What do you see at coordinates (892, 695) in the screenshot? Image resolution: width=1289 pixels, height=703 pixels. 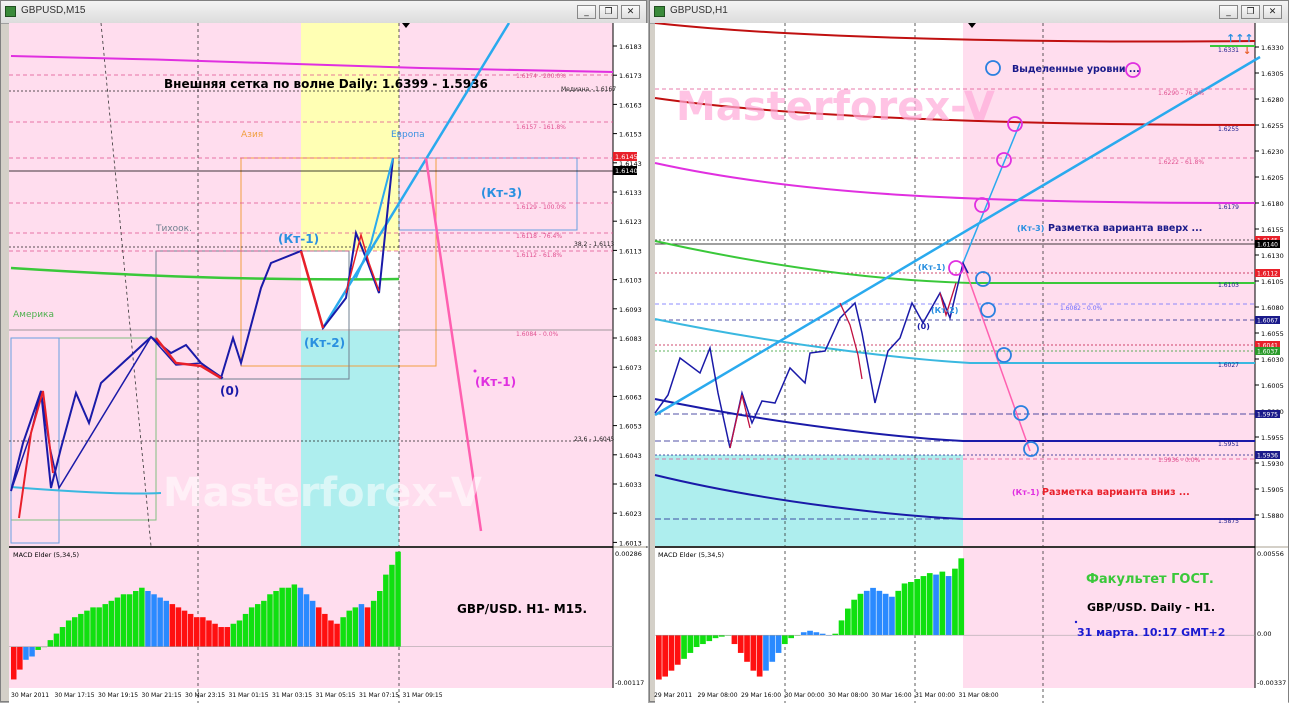 I see `time-tick-label: 30 Mar 16:00` at bounding box center [892, 695].